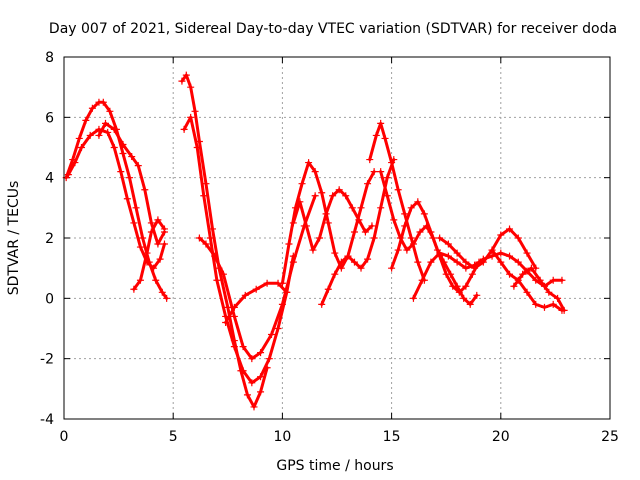 This screenshot has height=480, width=640. What do you see at coordinates (49, 299) in the screenshot?
I see `y-tick-label: 0` at bounding box center [49, 299].